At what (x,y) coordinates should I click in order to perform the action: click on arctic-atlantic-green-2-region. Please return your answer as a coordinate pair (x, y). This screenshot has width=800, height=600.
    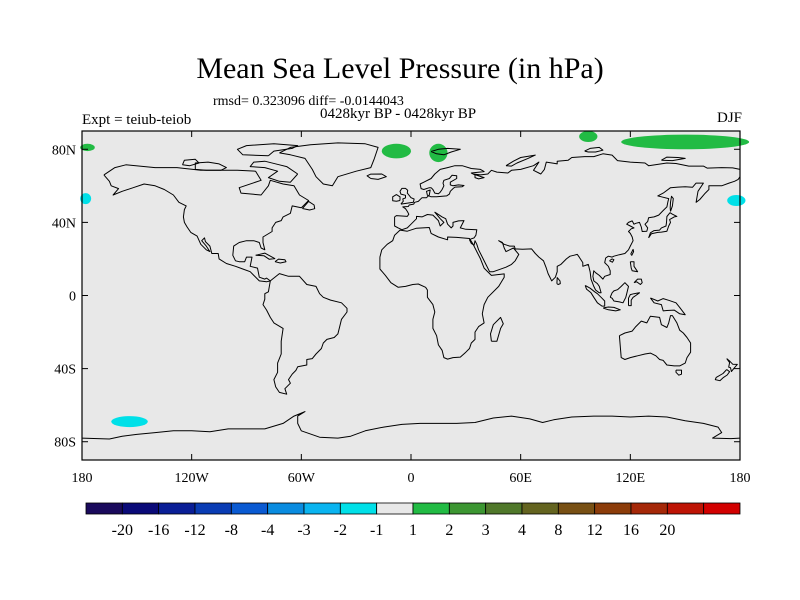
    Looking at the image, I should click on (438, 153).